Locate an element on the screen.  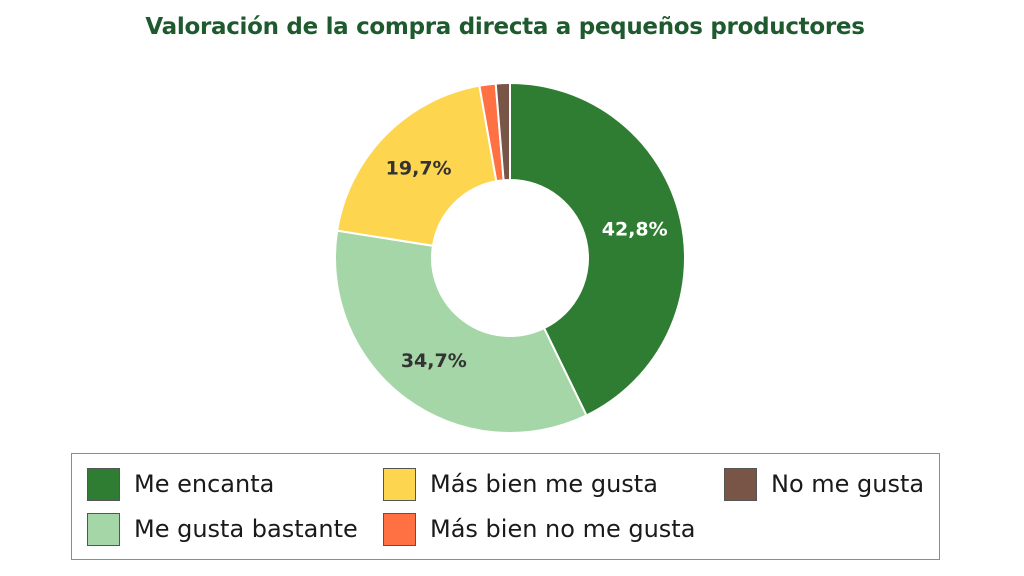
donut-slice-me-encanta is located at coordinates (597, 249).